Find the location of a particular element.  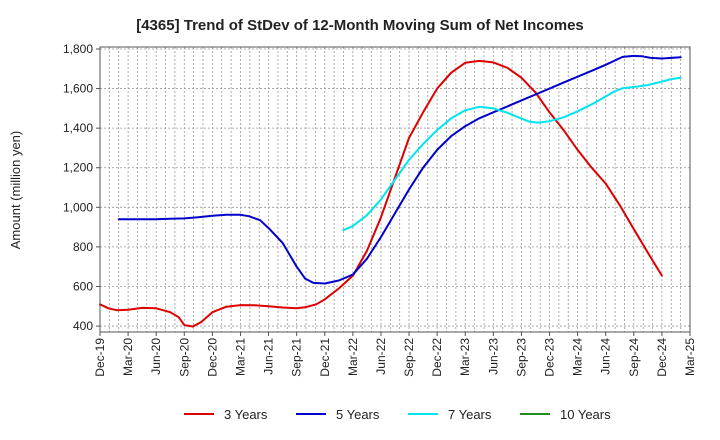

x-tick-label: Sep-23 is located at coordinates (521, 357).